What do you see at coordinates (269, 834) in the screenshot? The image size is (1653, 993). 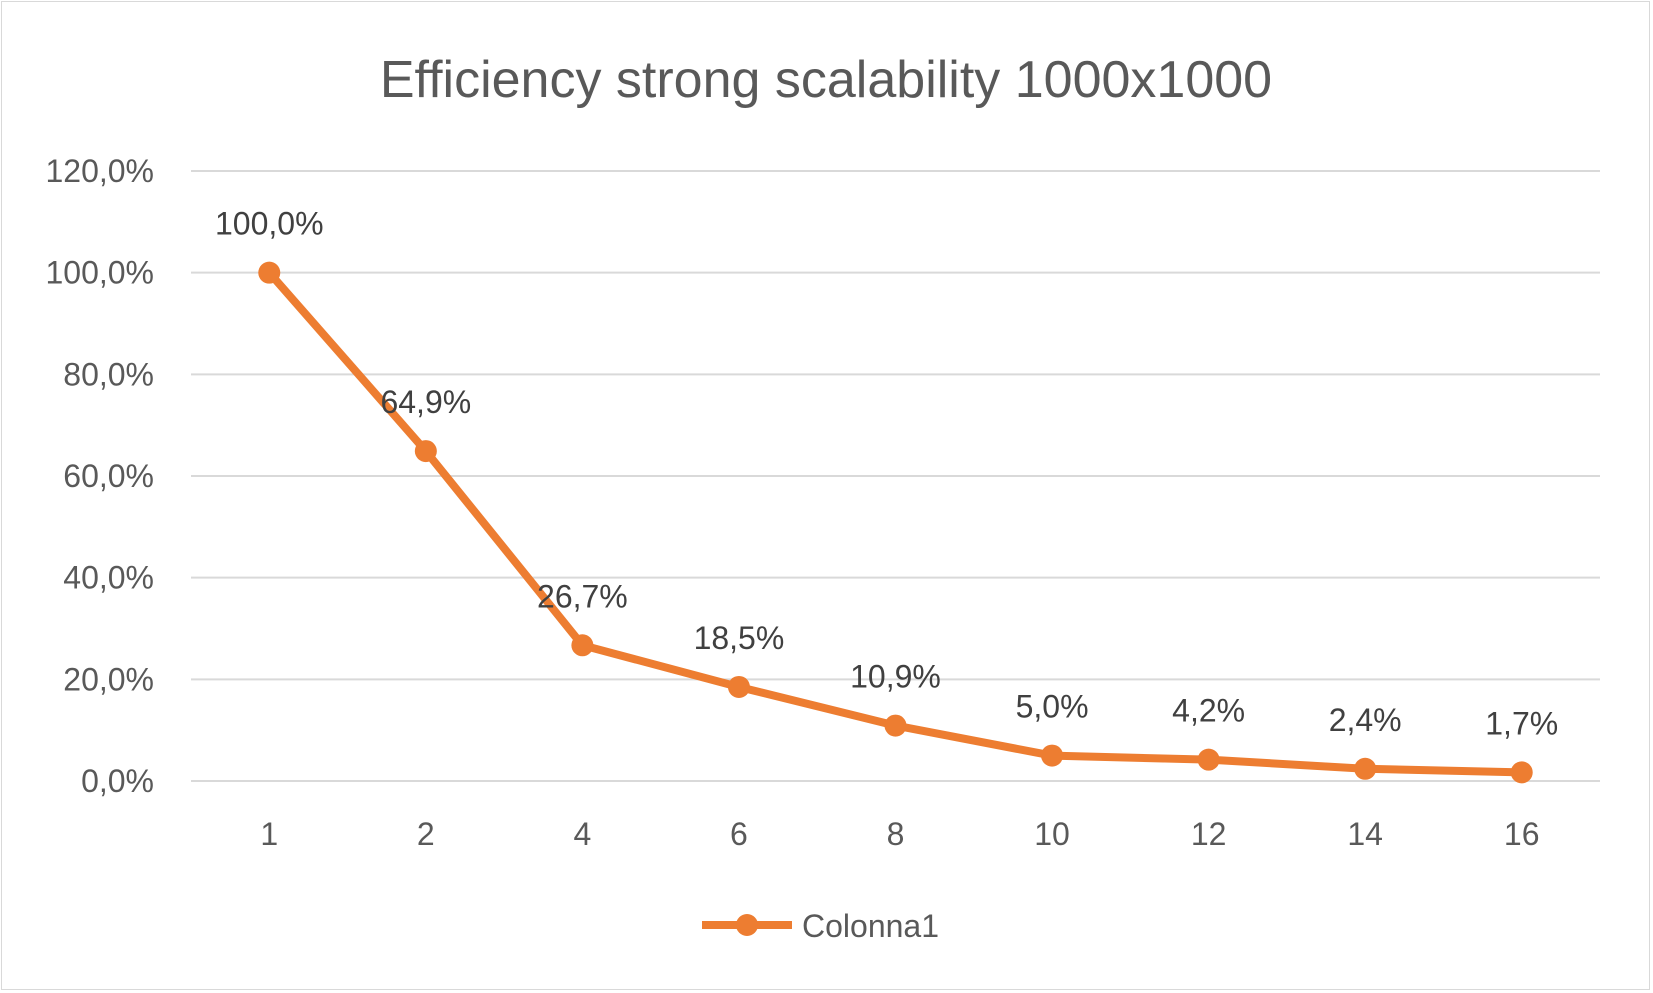 I see `x-tick-label: 1` at bounding box center [269, 834].